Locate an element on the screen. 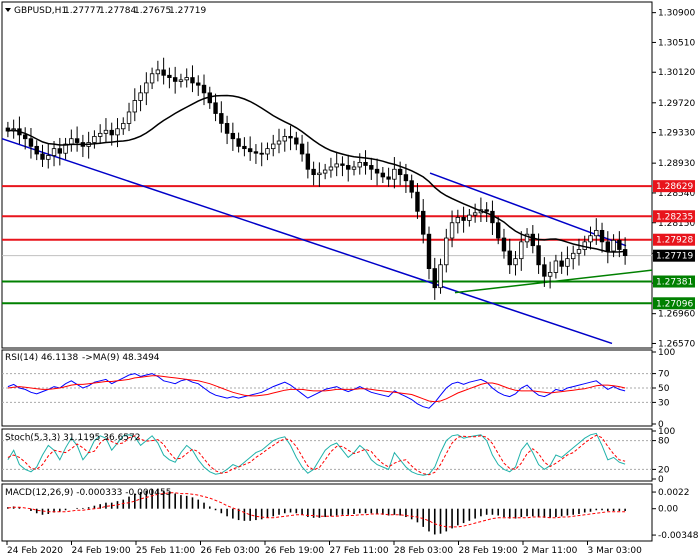 The height and width of the screenshot is (560, 700). stoch-layer is located at coordinates (327, 454).